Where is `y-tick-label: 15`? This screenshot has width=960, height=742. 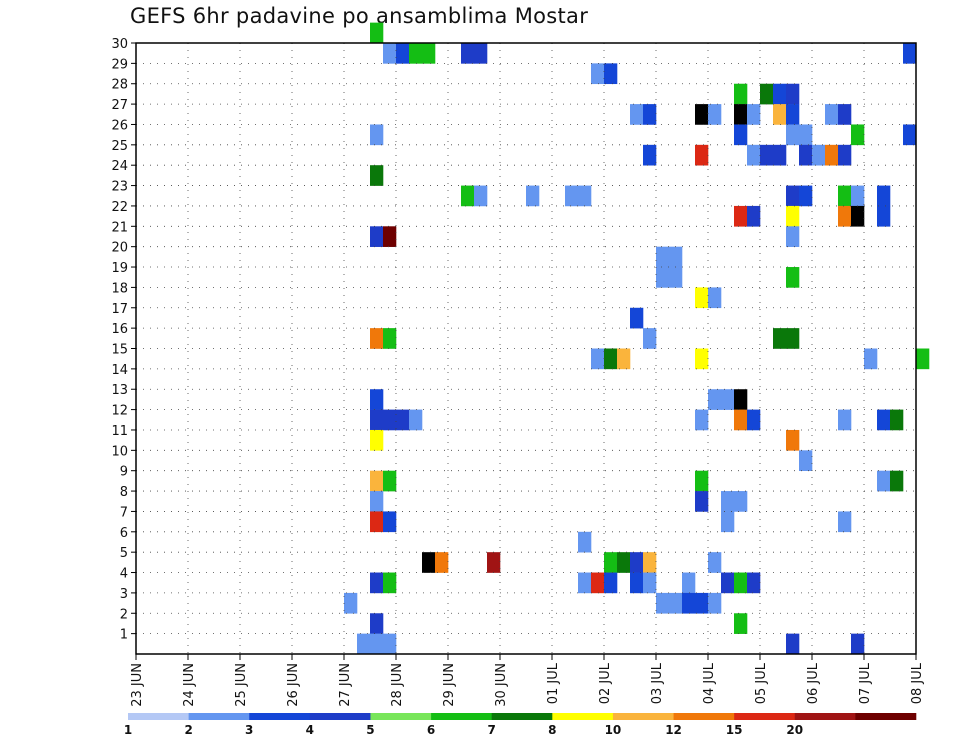
y-tick-label: 15 is located at coordinates (119, 350).